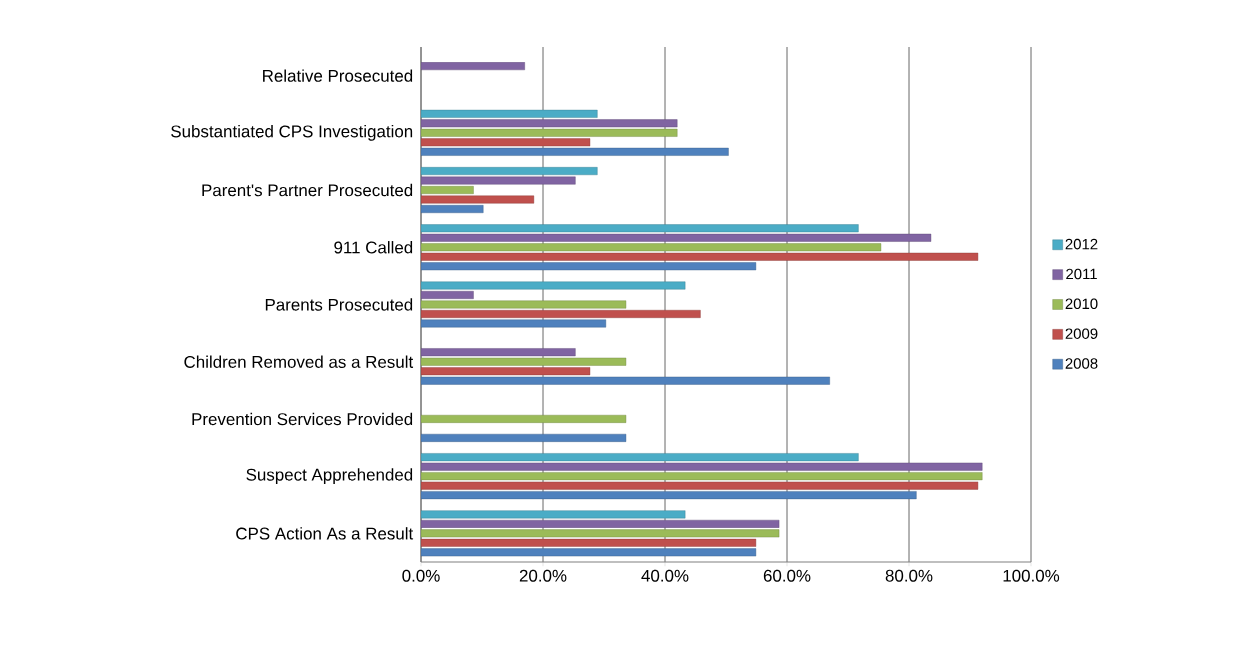 Image resolution: width=1258 pixels, height=646 pixels. Describe the element at coordinates (329, 476) in the screenshot. I see `y-tick-label: Suspect Apprehended` at that location.